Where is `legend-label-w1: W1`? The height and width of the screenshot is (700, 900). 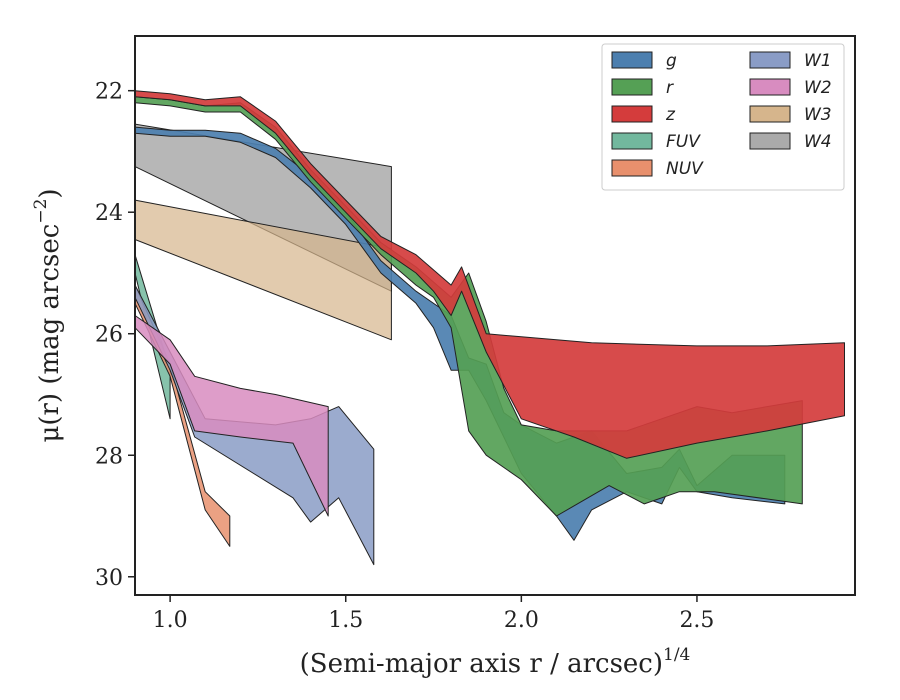
legend-label-w1: W1 is located at coordinates (818, 61).